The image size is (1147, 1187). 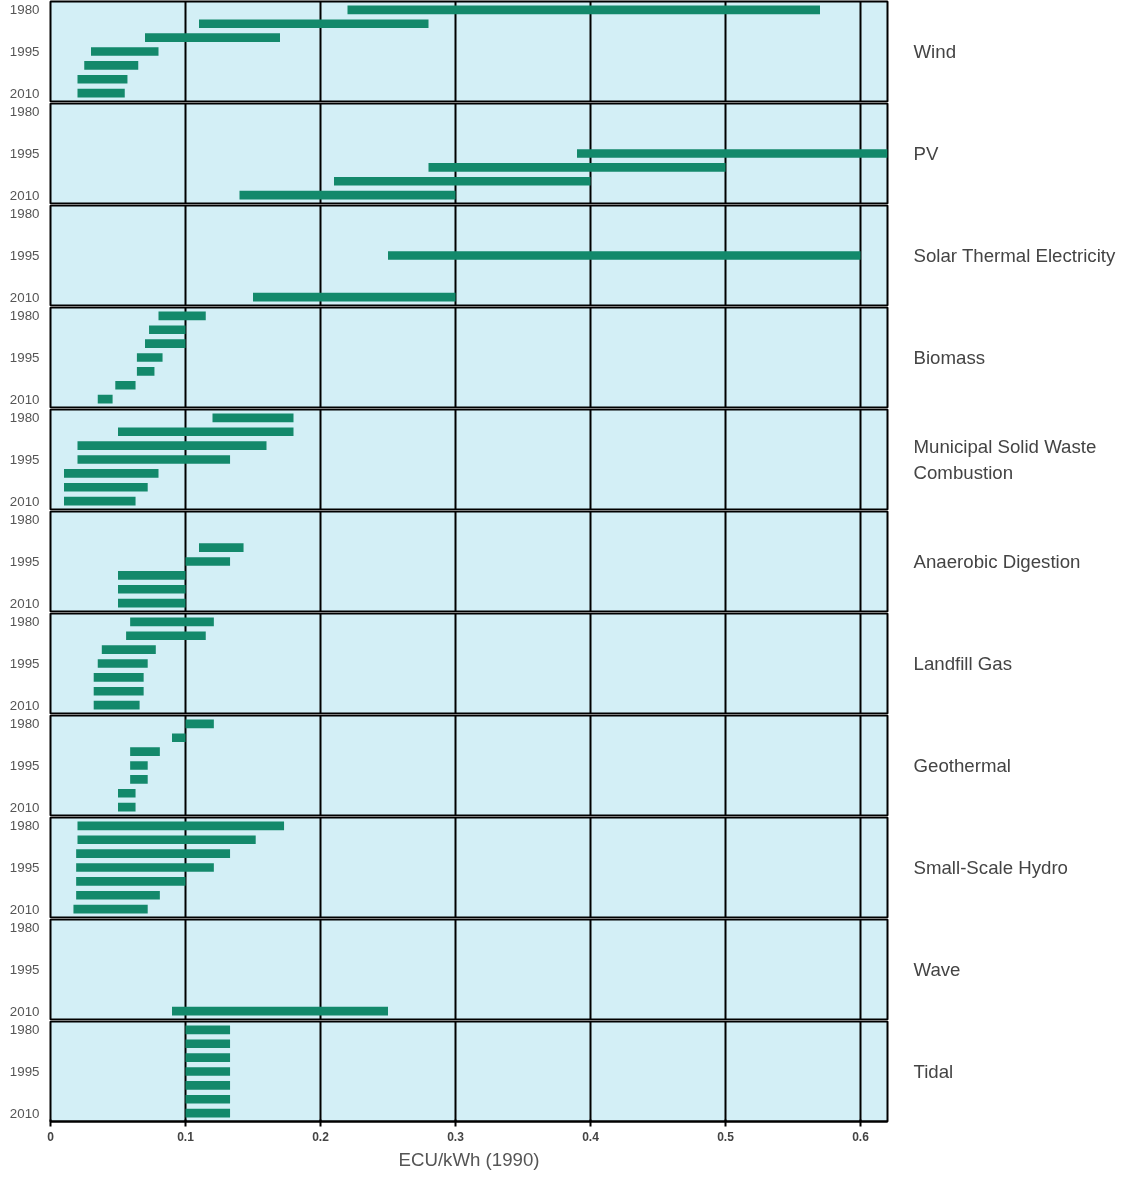 What do you see at coordinates (591, 1136) in the screenshot?
I see `x-tick-label: 0.4` at bounding box center [591, 1136].